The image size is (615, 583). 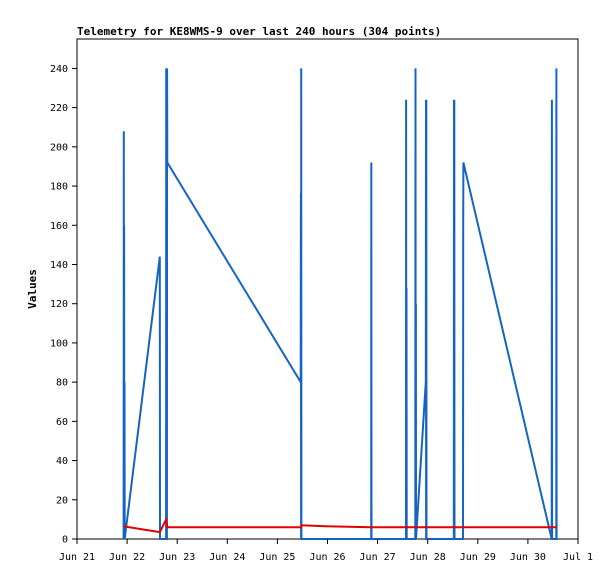 I want to click on x-tick-label: Jun 22, so click(x=127, y=557).